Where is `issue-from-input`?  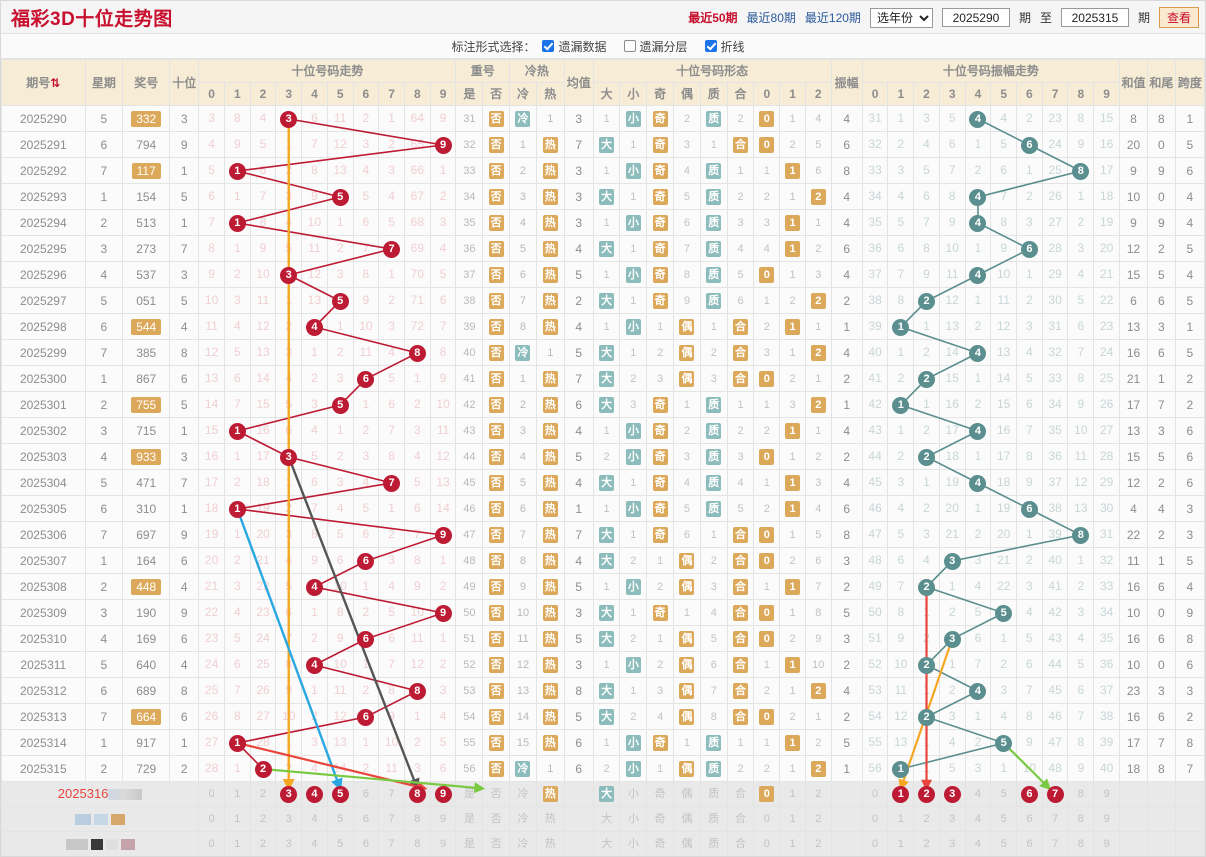
issue-from-input is located at coordinates (975, 17).